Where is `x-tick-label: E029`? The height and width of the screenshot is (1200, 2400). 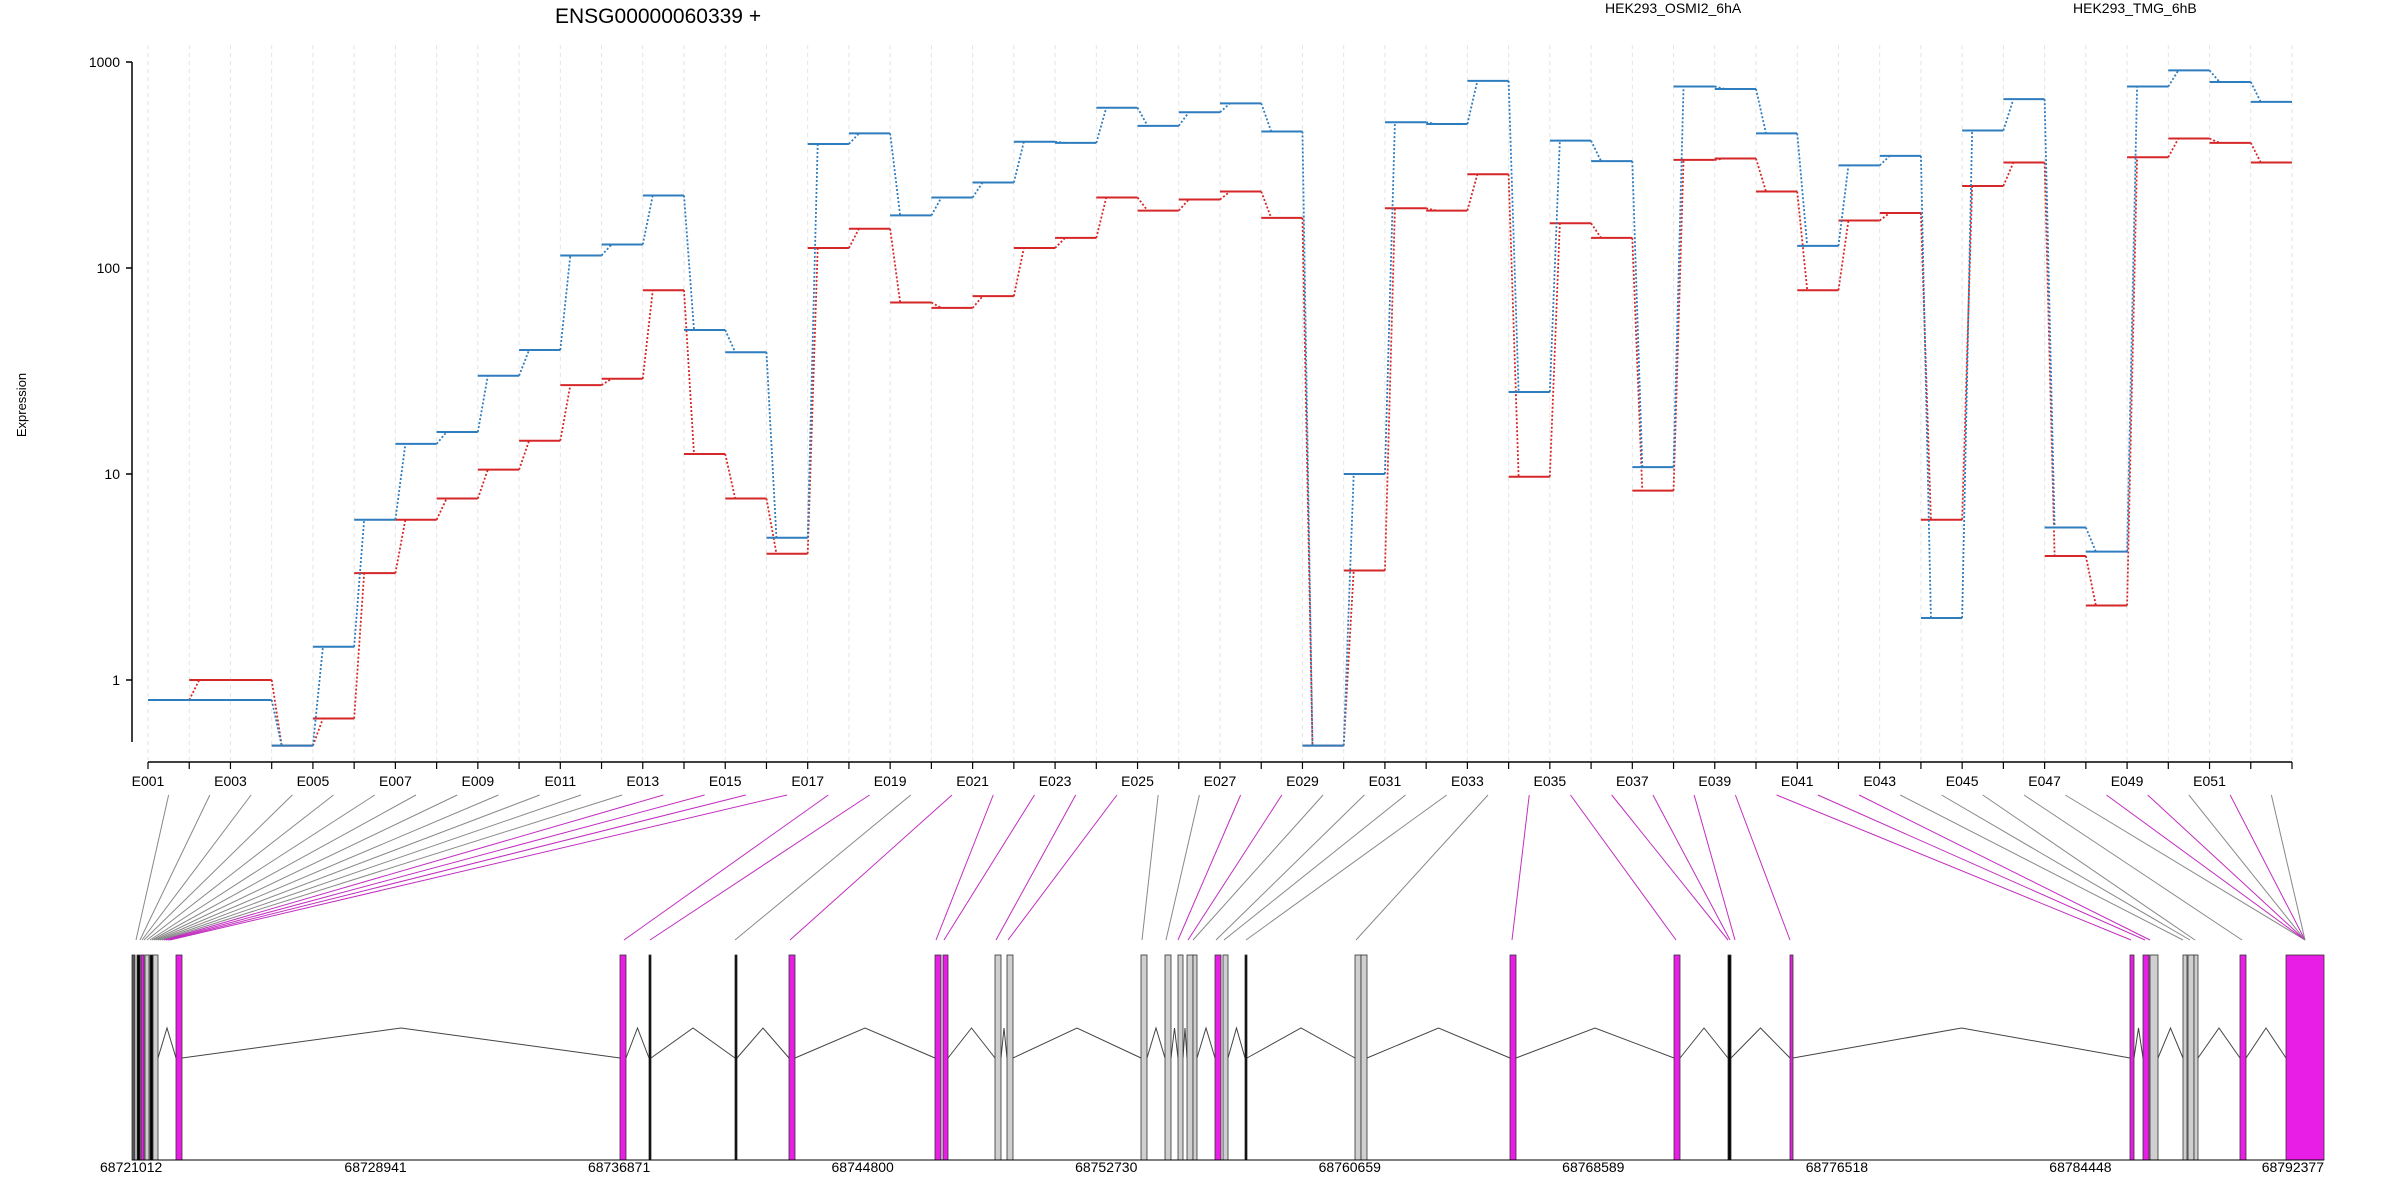
x-tick-label: E029 is located at coordinates (1302, 781).